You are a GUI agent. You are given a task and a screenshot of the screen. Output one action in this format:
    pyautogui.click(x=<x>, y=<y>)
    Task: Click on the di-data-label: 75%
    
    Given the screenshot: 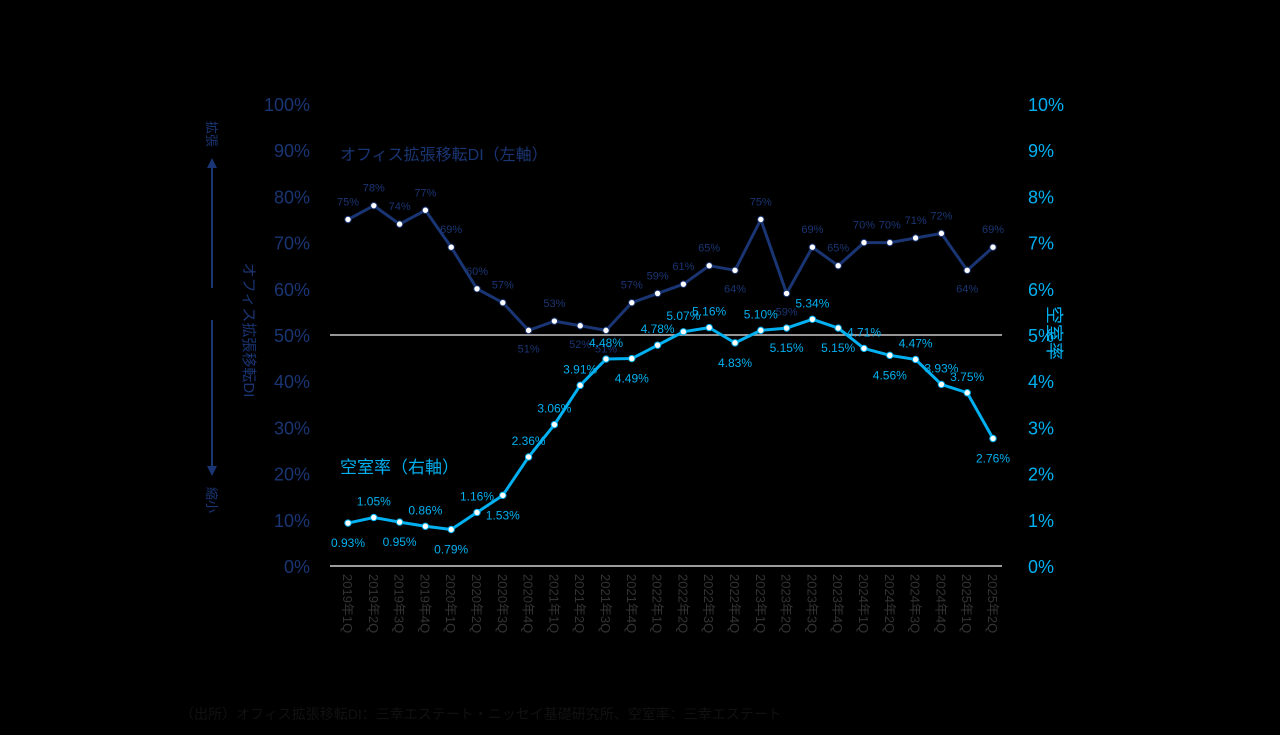 What is the action you would take?
    pyautogui.click(x=348, y=203)
    